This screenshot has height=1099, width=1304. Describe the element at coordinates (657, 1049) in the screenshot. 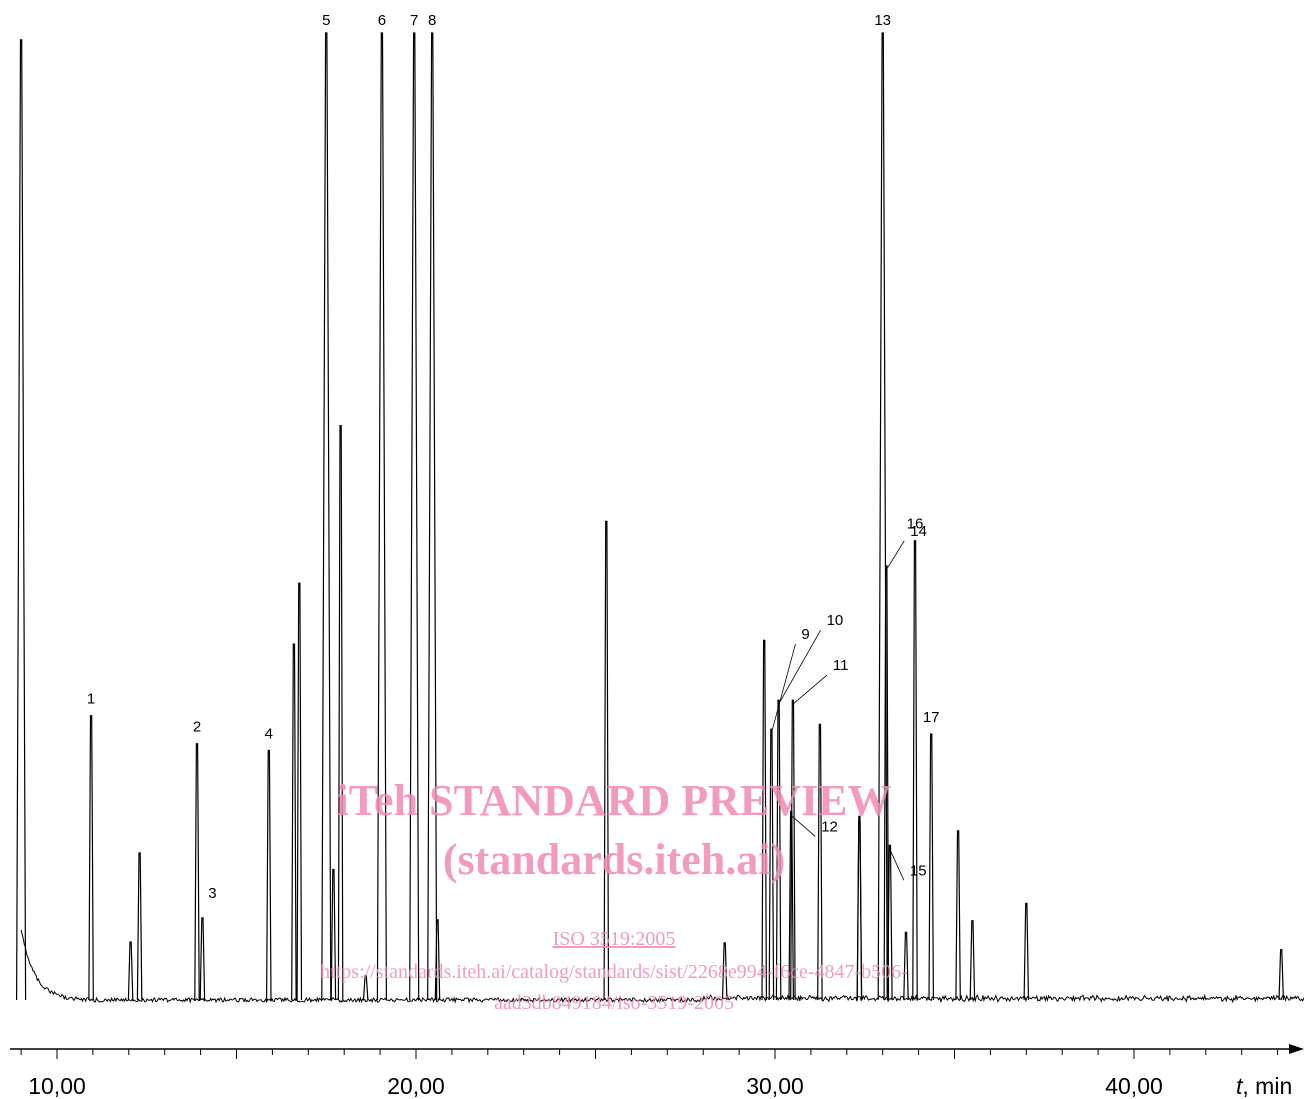

I see `x-axis` at that location.